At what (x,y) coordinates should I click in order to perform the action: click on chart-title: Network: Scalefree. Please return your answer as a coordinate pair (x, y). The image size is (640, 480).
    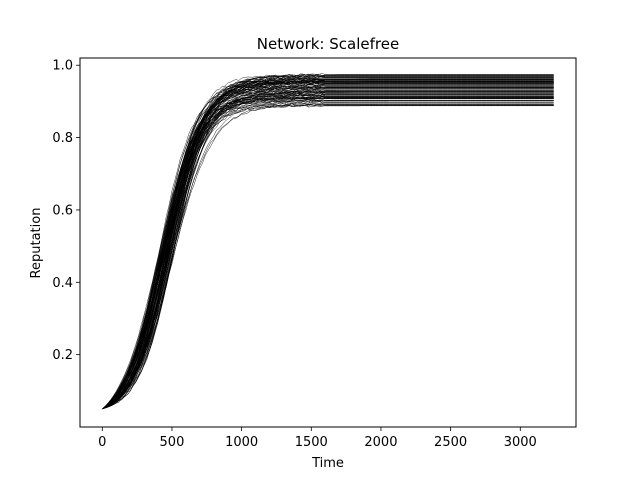
    Looking at the image, I should click on (328, 44).